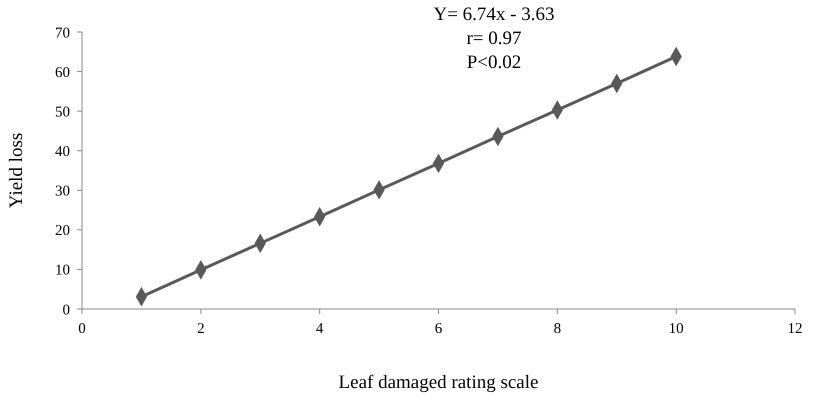  I want to click on x-axis-title: Leaf damaged rating scale, so click(438, 382).